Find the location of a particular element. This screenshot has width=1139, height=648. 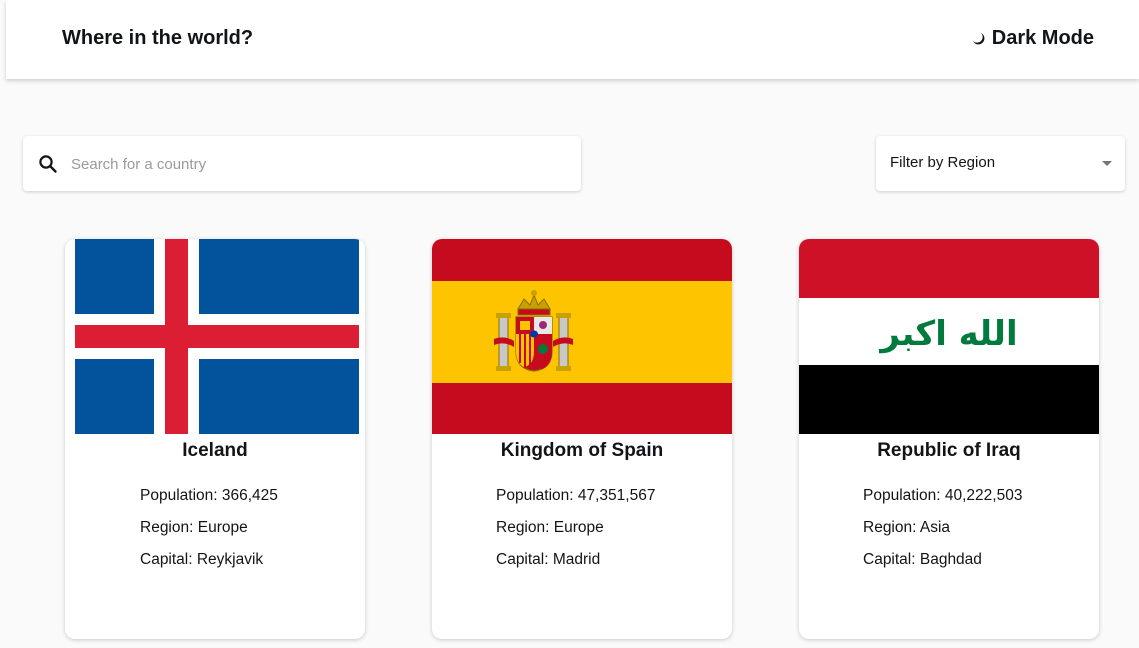

region-filter-label: Filter by Region is located at coordinates (943, 162).